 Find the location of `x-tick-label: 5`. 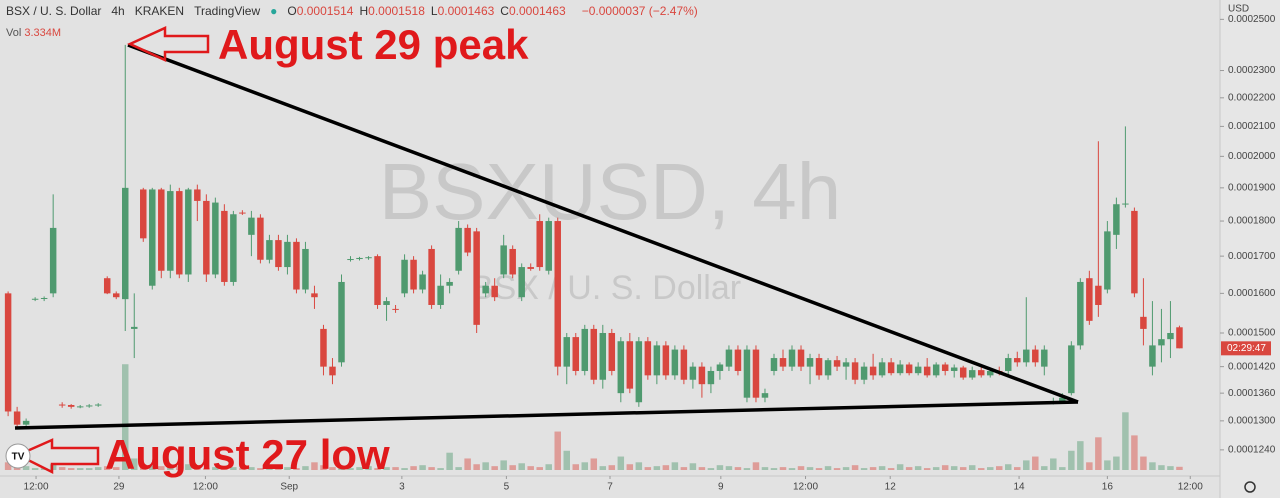

x-tick-label: 5 is located at coordinates (507, 487).